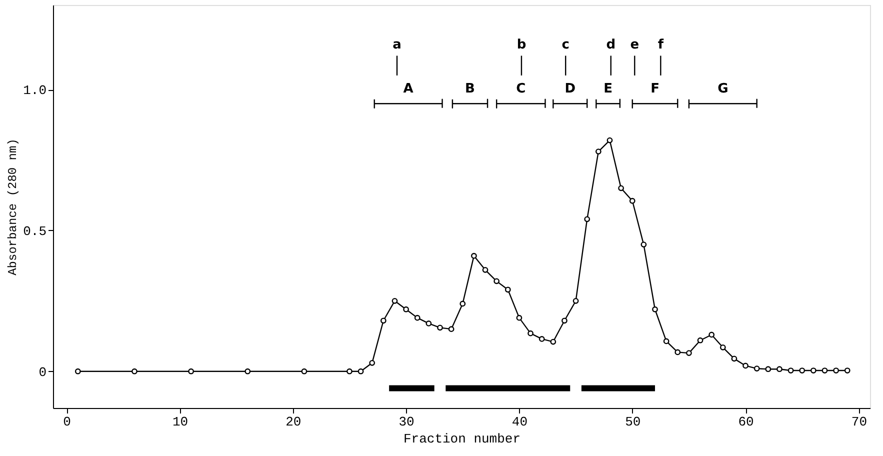 The height and width of the screenshot is (456, 883). I want to click on series-label: a, so click(397, 45).